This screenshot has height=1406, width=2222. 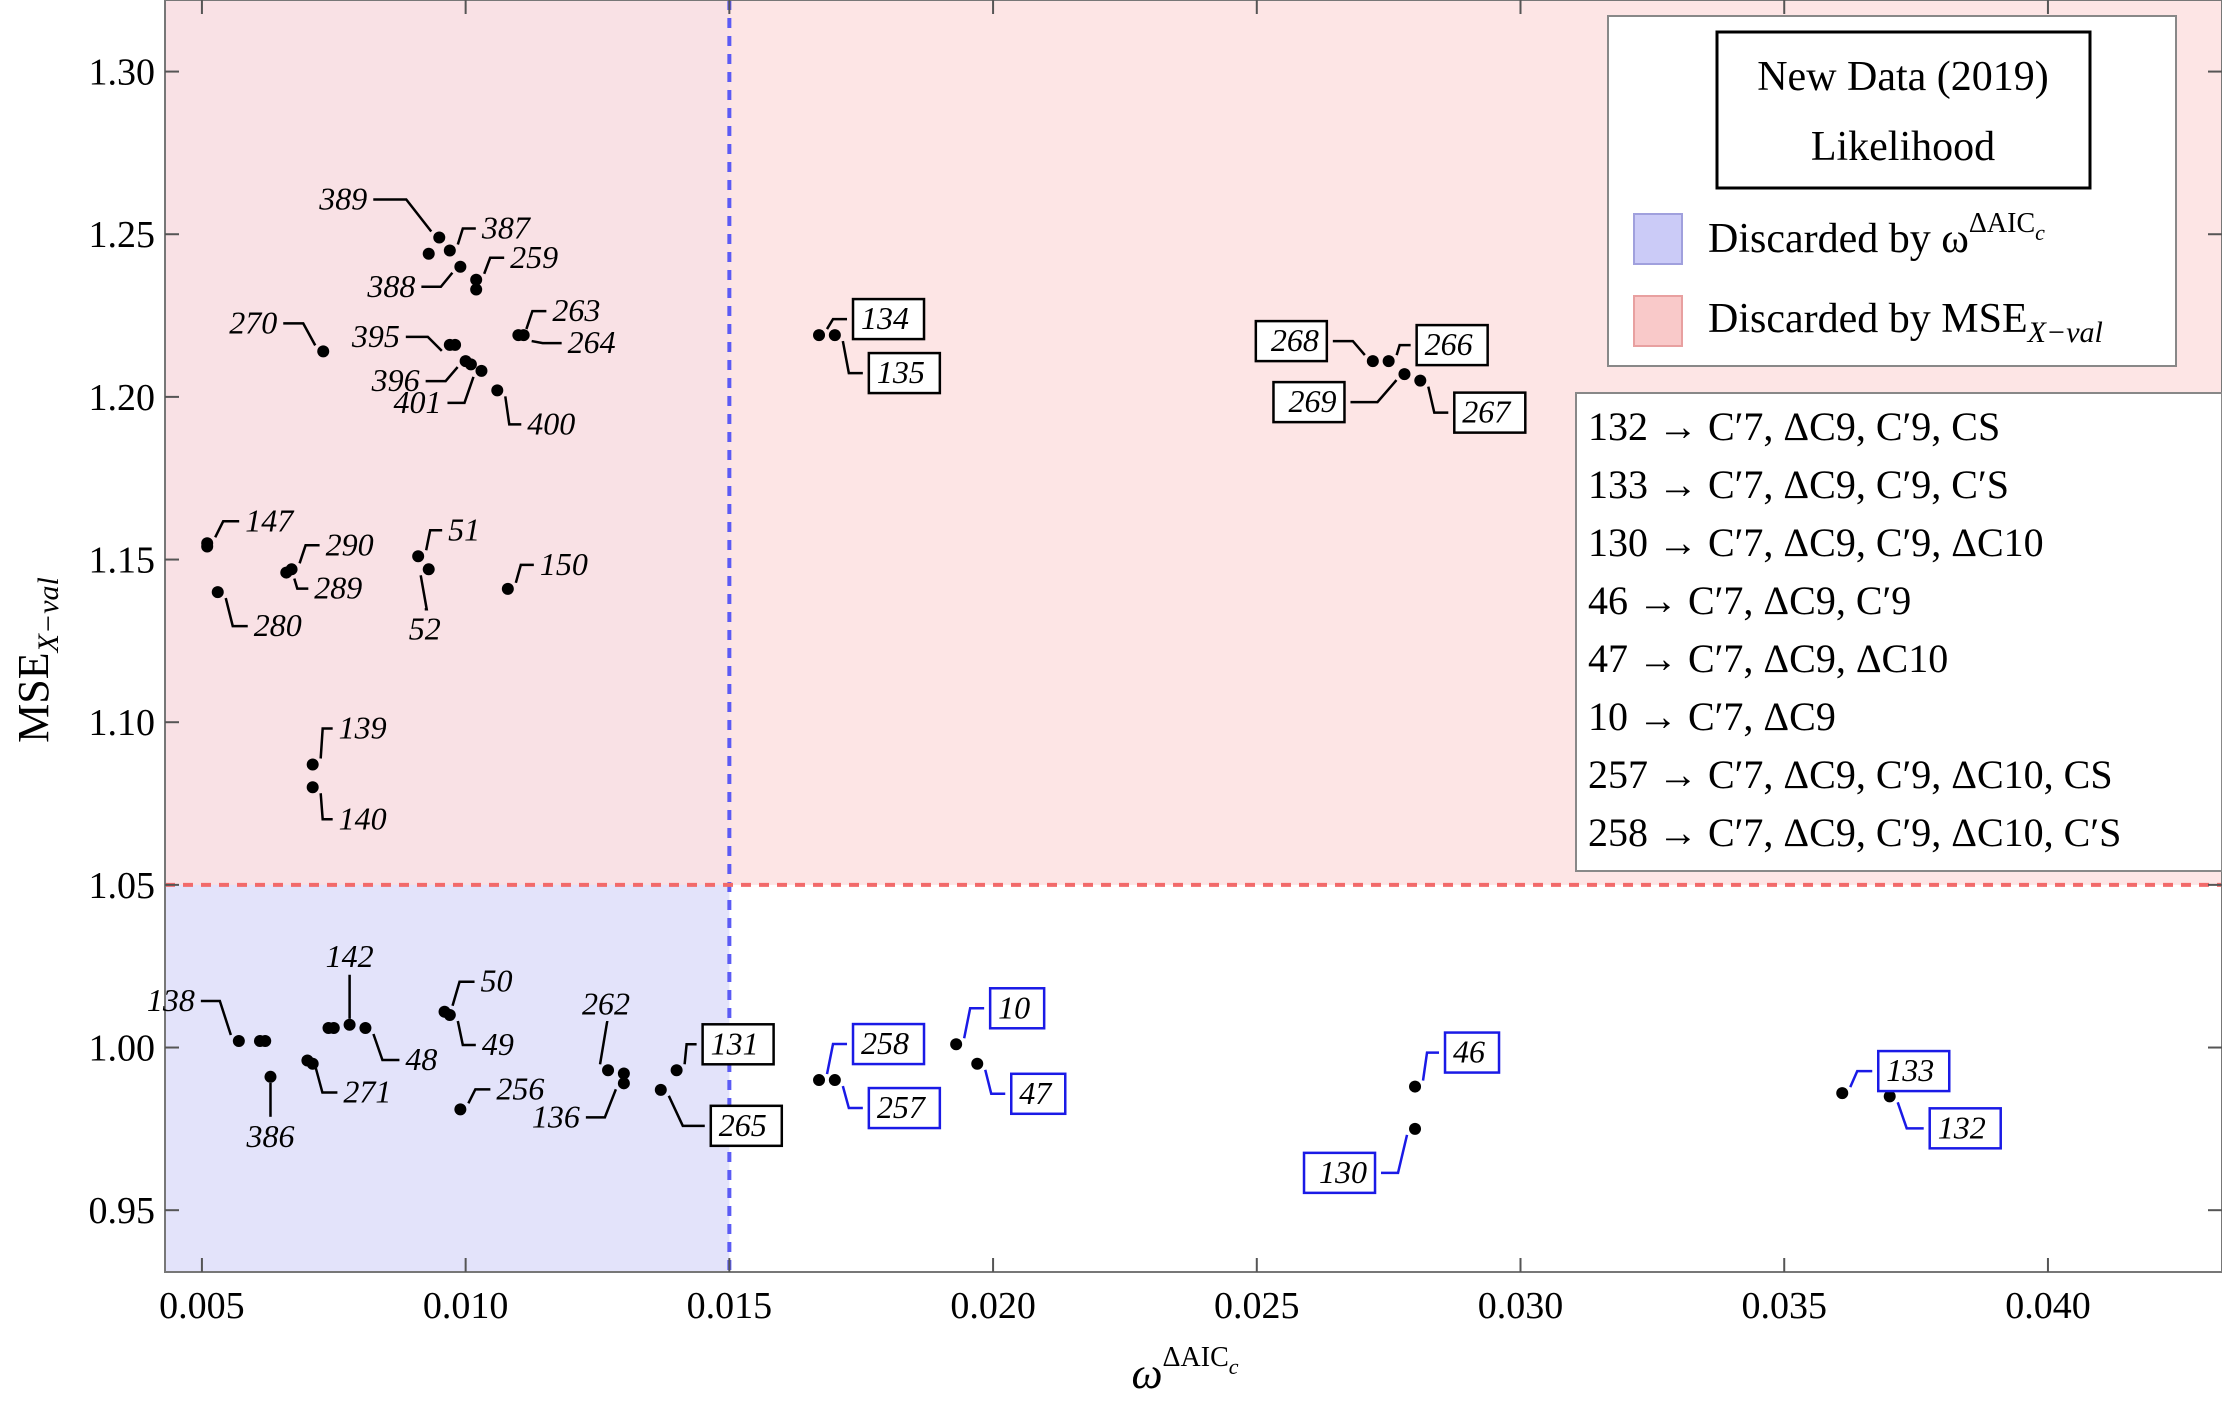 I want to click on x-tick-label: 0.005, so click(x=202, y=1306).